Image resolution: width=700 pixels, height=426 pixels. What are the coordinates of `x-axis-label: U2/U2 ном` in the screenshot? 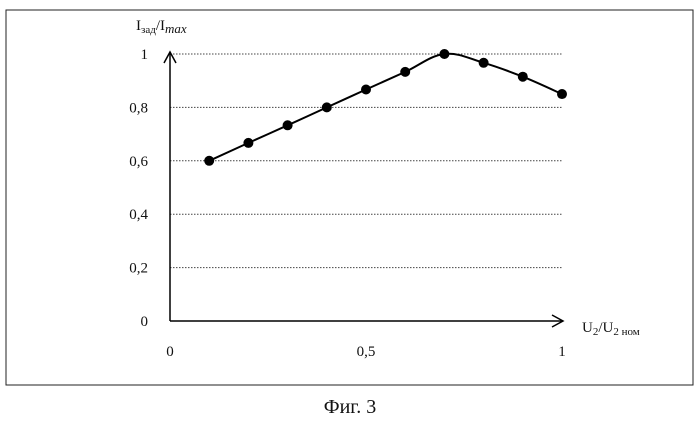 It's located at (611, 329).